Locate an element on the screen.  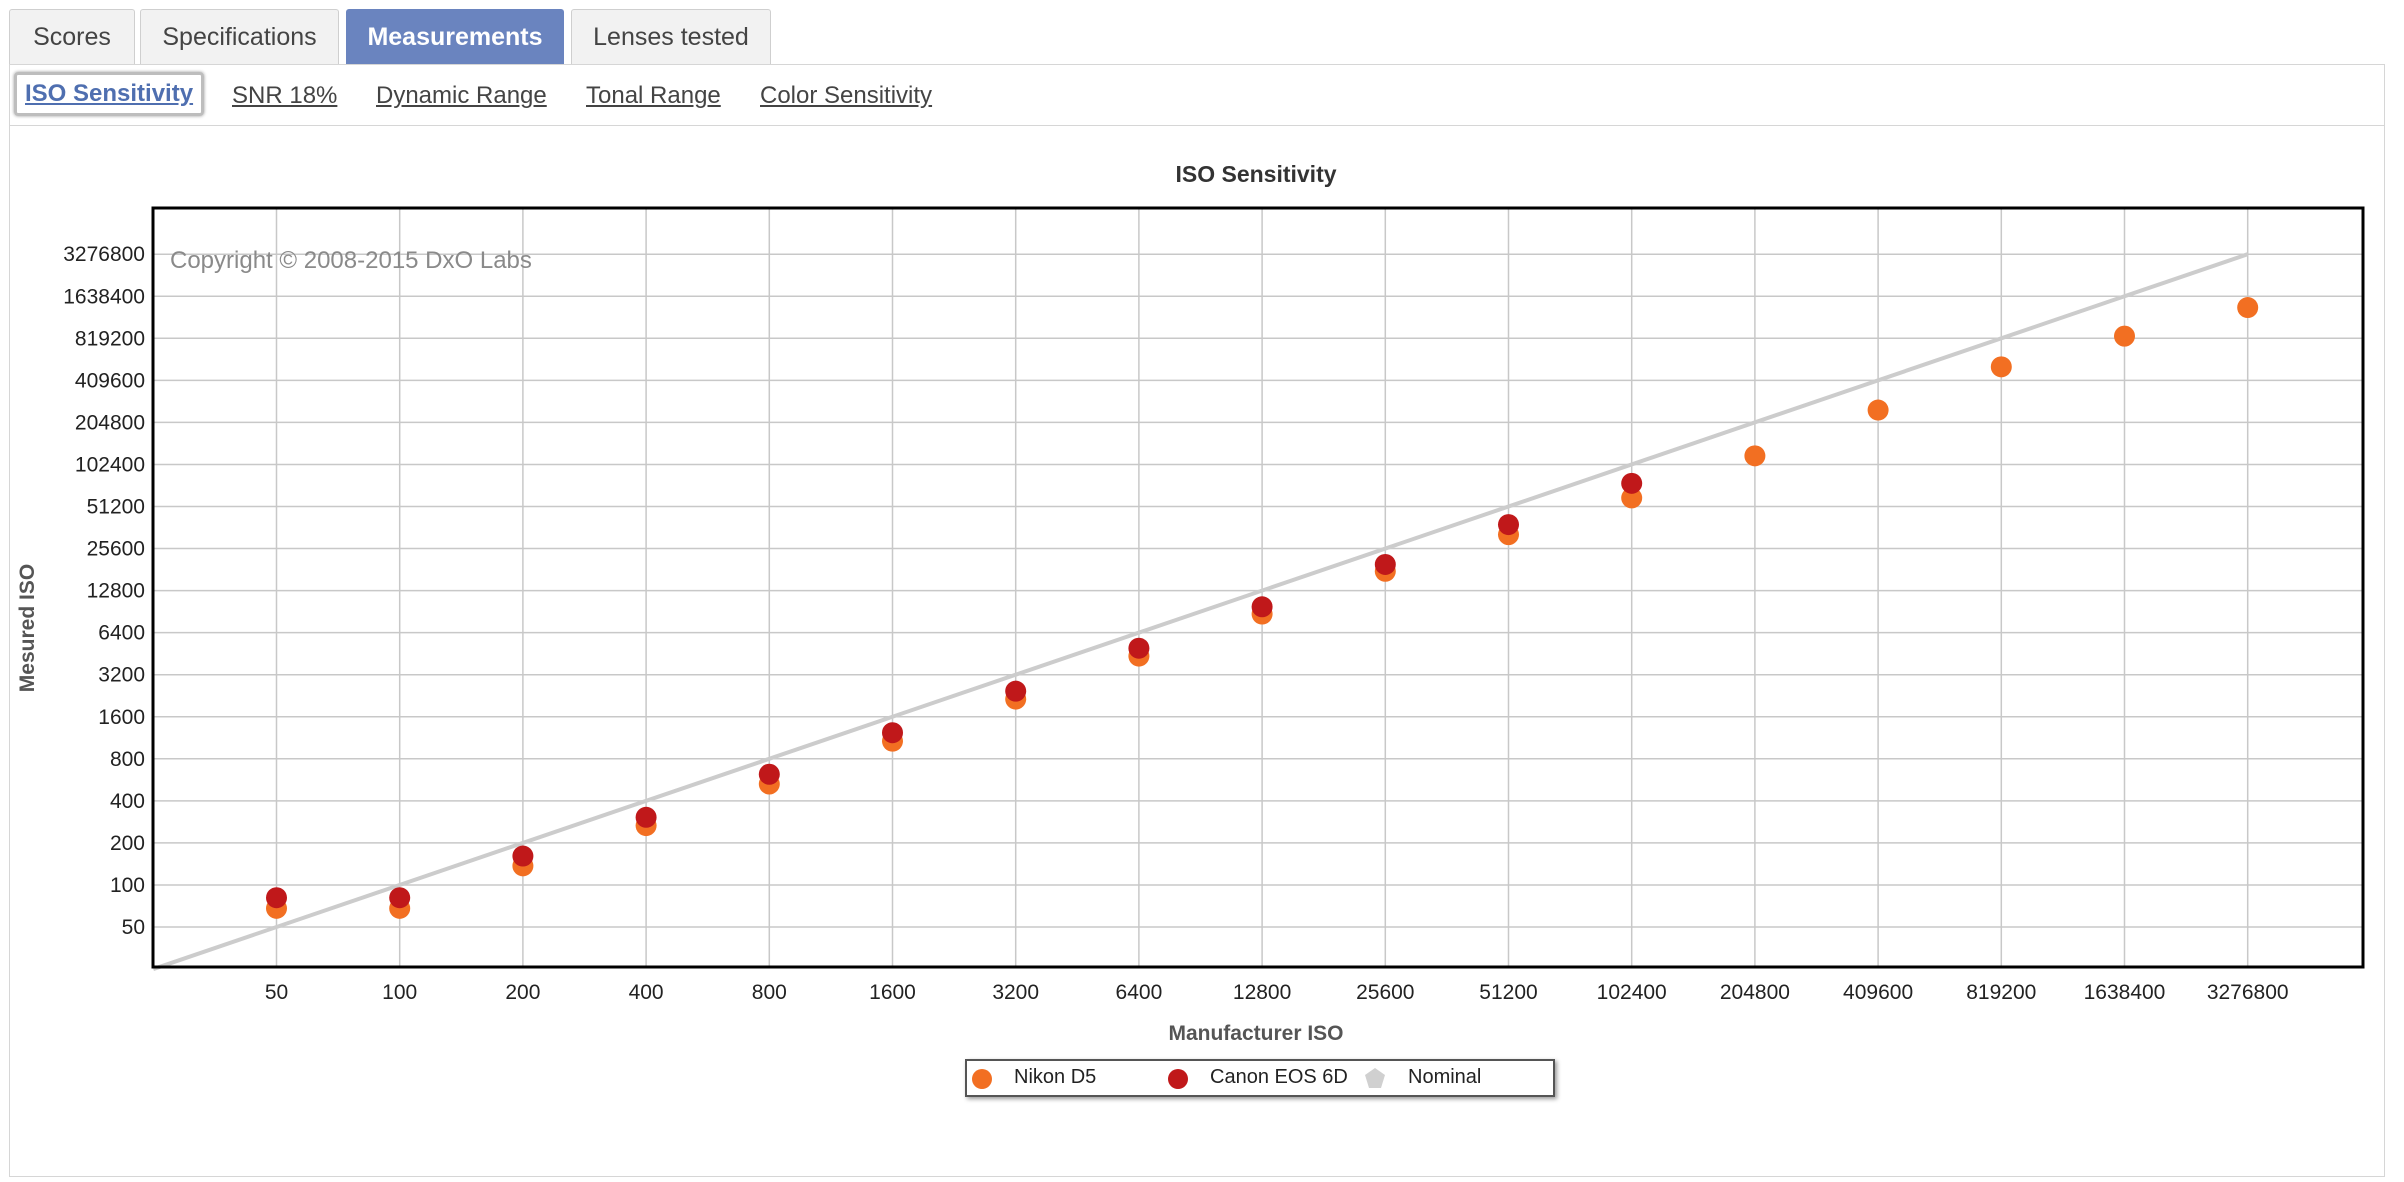
x-tick-label: 200 is located at coordinates (522, 992).